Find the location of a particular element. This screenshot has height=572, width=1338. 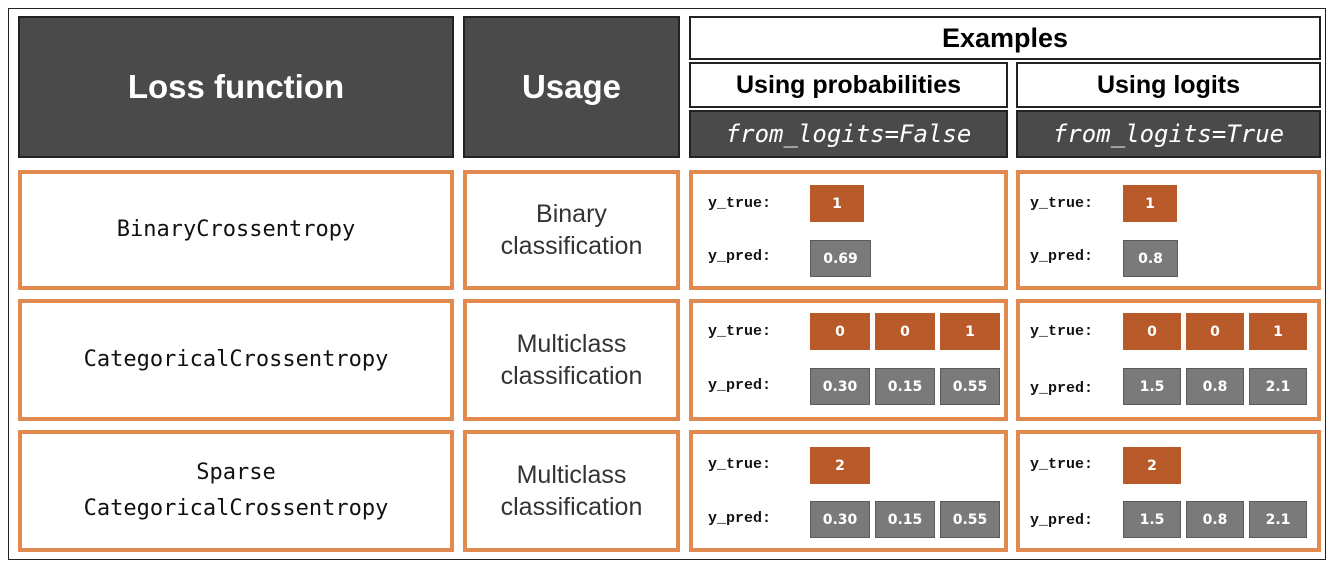

row-2-logit-y-true-label: y_true: is located at coordinates (1062, 331).